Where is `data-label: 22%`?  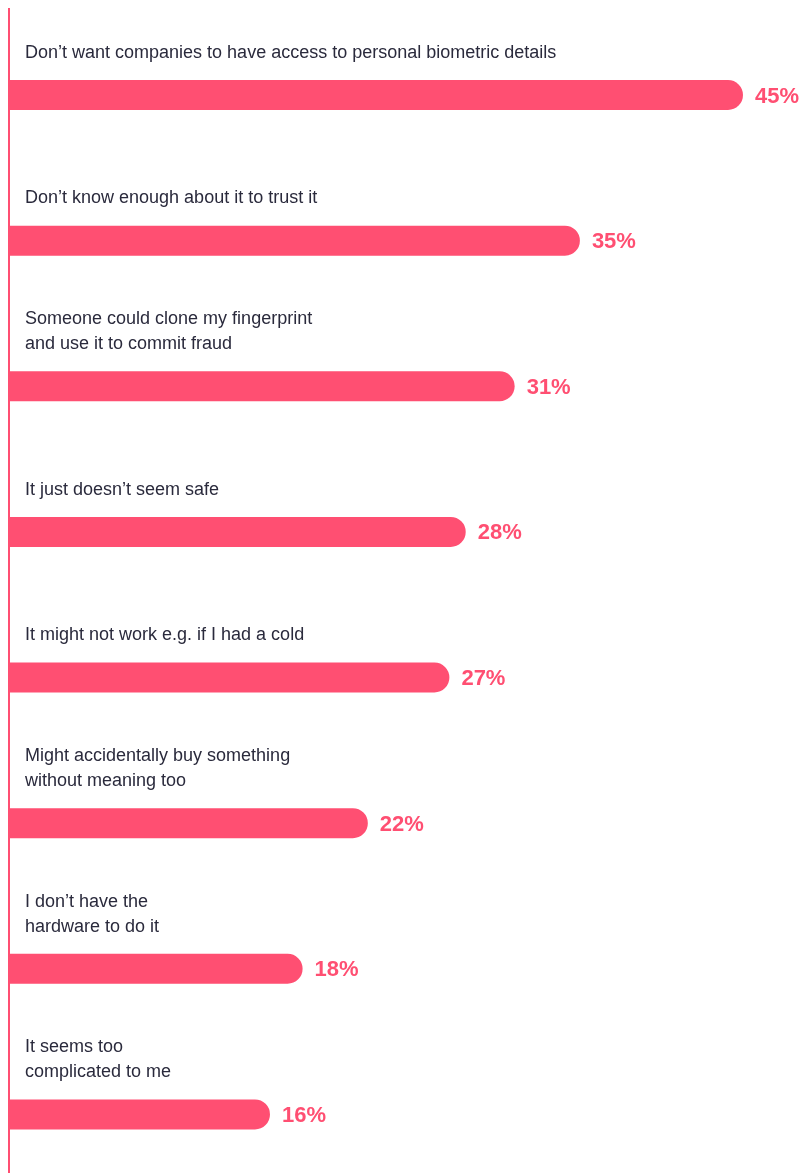
data-label: 22% is located at coordinates (401, 823).